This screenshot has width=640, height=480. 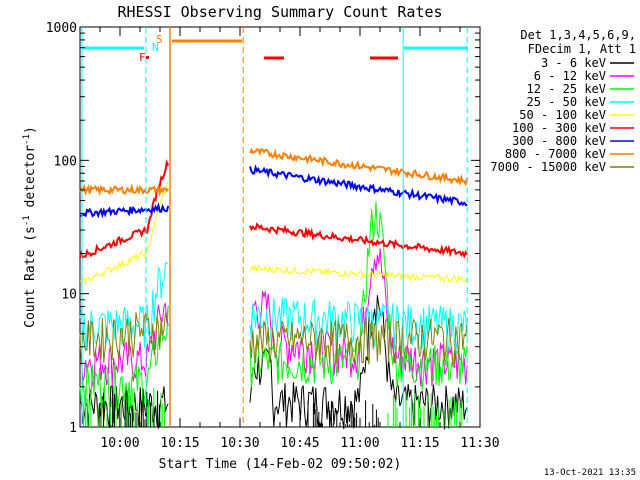 I want to click on legend-label-7: 300 - 800 keV, so click(x=559, y=141).